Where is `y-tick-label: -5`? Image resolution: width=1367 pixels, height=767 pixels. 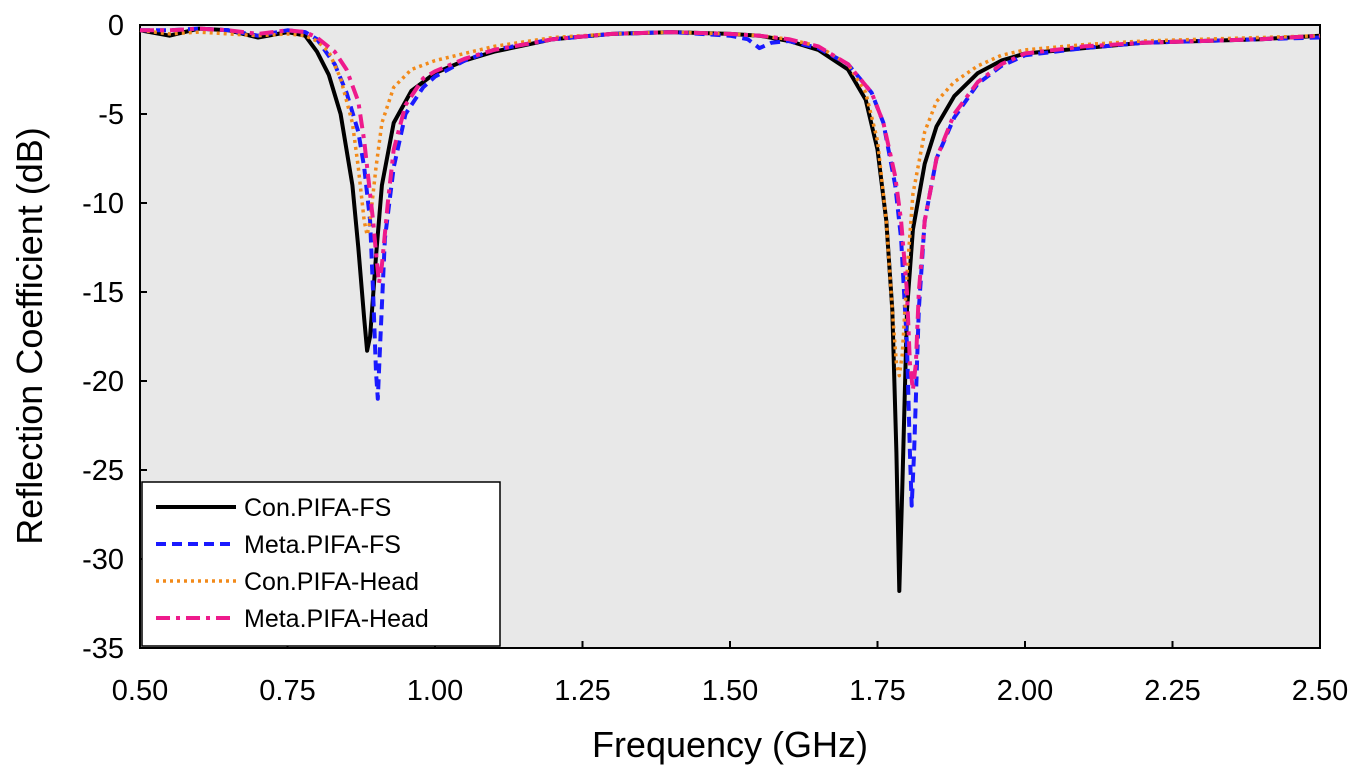 y-tick-label: -5 is located at coordinates (111, 115).